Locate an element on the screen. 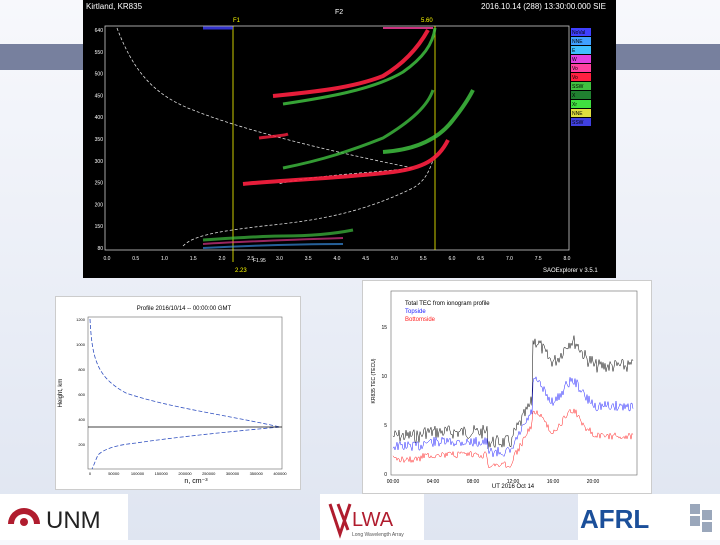 This screenshot has width=720, height=545. profile-title: Profile 2016/10/14 -- 00:00:00 GMT is located at coordinates (184, 309).